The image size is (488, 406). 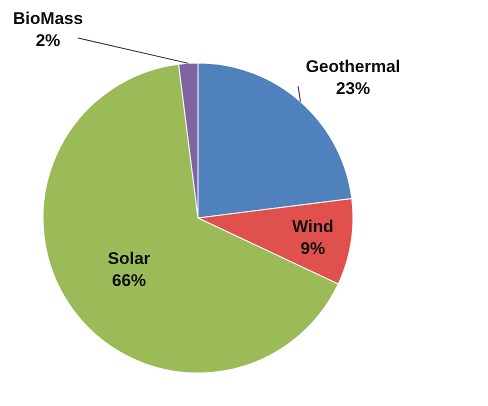 What do you see at coordinates (129, 280) in the screenshot?
I see `data-label: 66%` at bounding box center [129, 280].